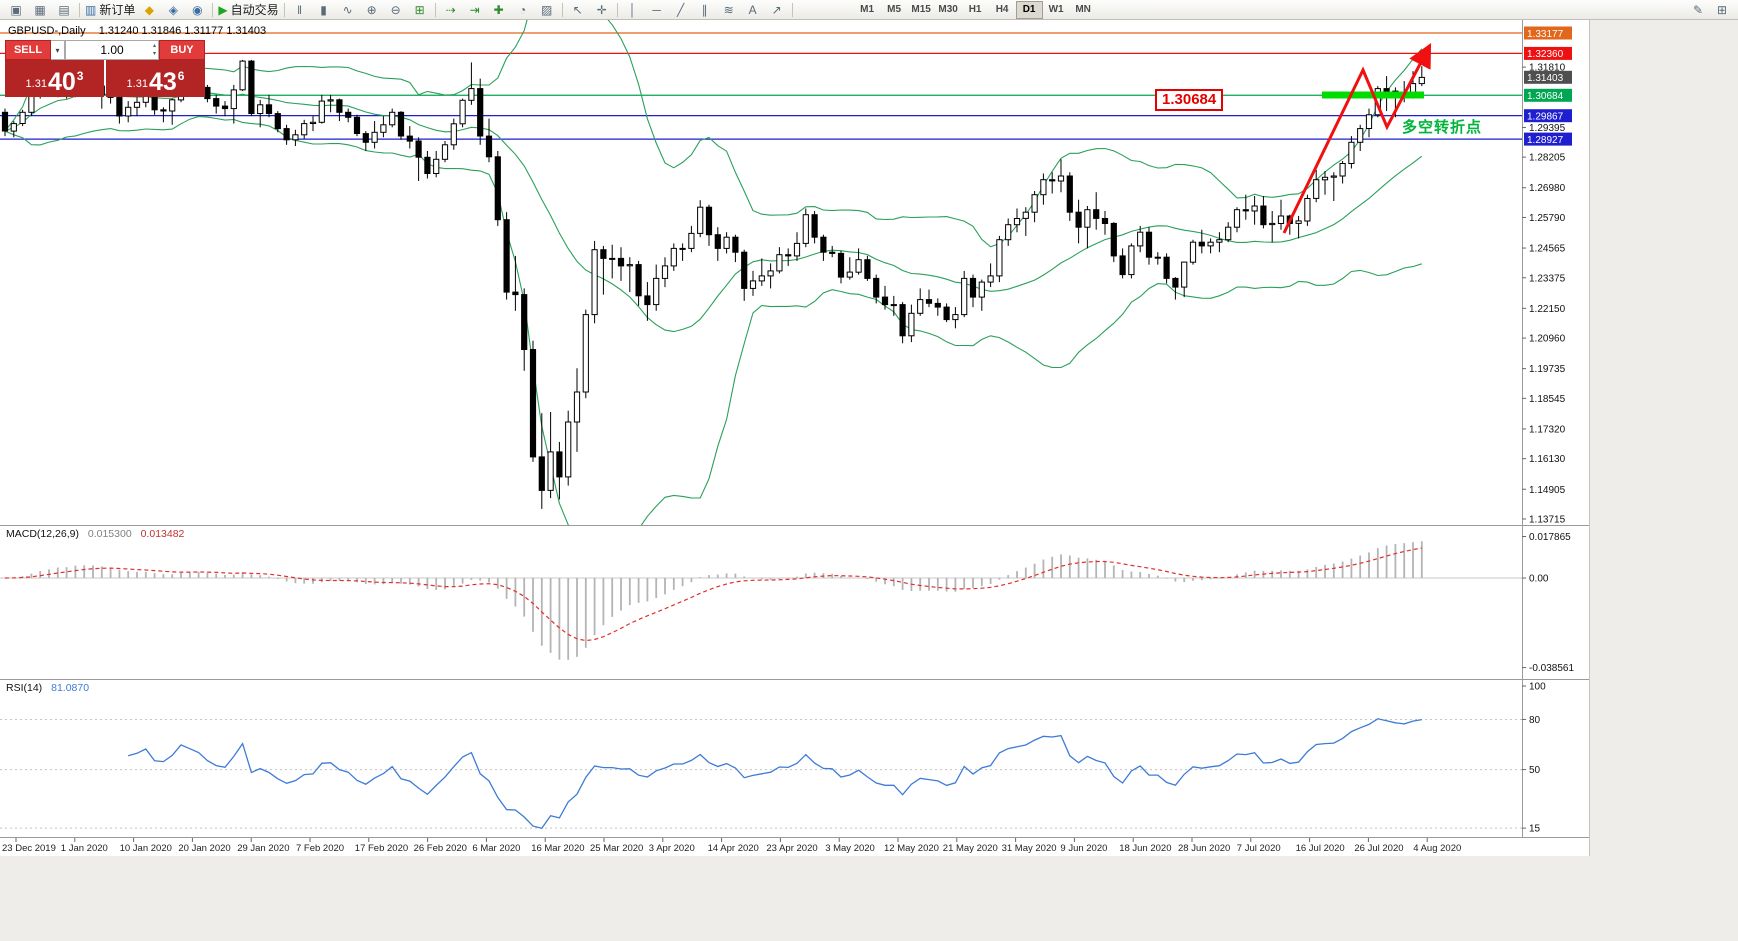 This screenshot has height=941, width=1738. I want to click on bar-chart-icon: ‖, so click(300, 10).